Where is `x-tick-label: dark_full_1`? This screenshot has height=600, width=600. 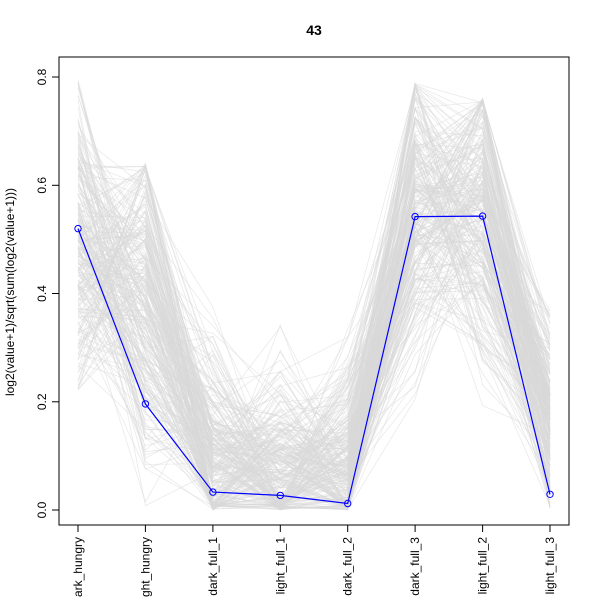
x-tick-label: dark_full_1 is located at coordinates (213, 566).